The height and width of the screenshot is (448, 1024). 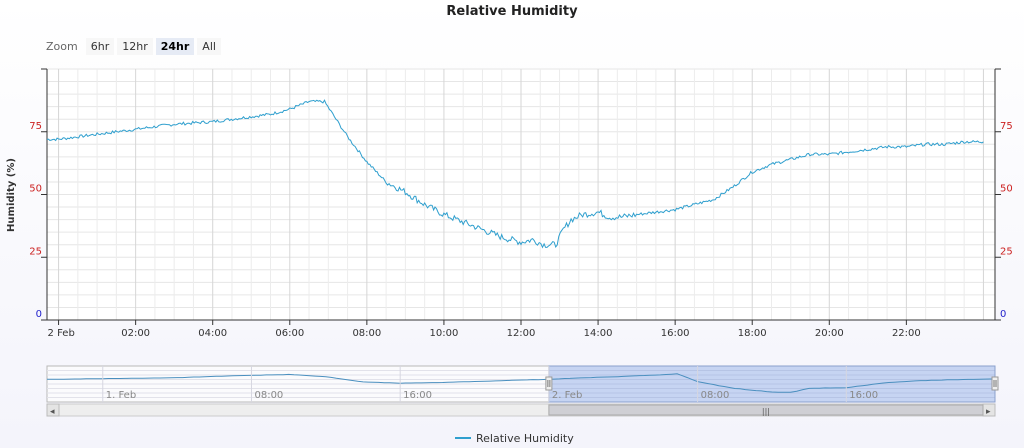 What do you see at coordinates (995, 383) in the screenshot?
I see `navigator-right-handle` at bounding box center [995, 383].